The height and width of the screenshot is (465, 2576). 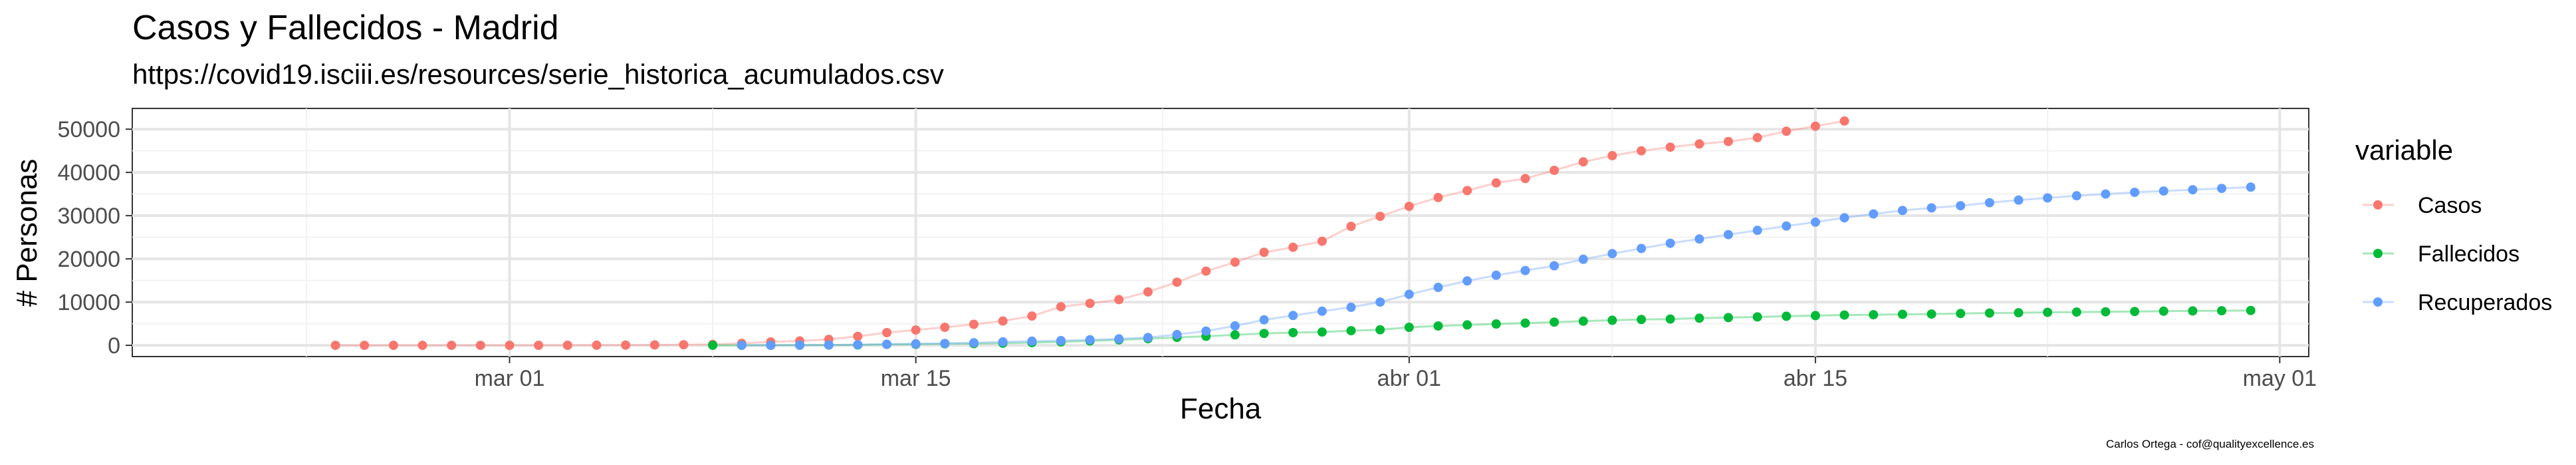 I want to click on y-tick-label: 40000, so click(x=88, y=173).